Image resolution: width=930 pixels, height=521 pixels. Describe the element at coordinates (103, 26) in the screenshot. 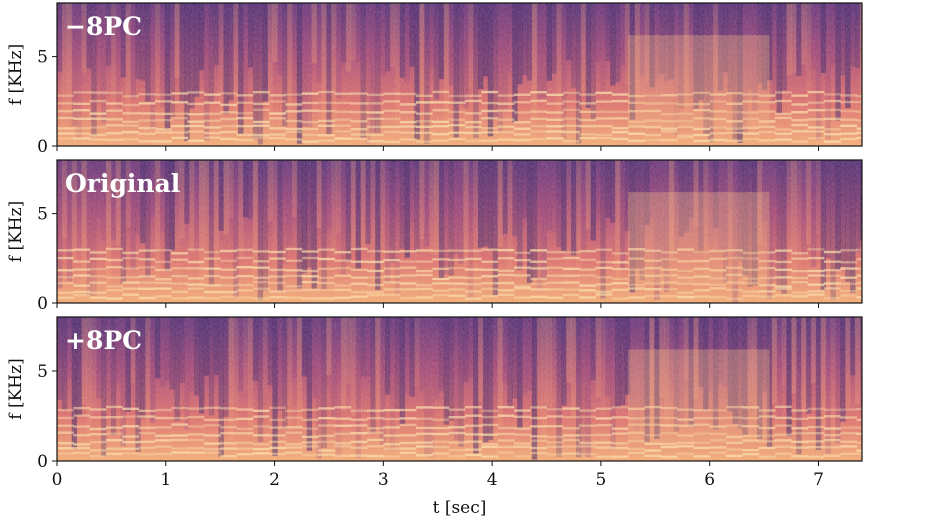

I see `panel-label: −8PC` at that location.